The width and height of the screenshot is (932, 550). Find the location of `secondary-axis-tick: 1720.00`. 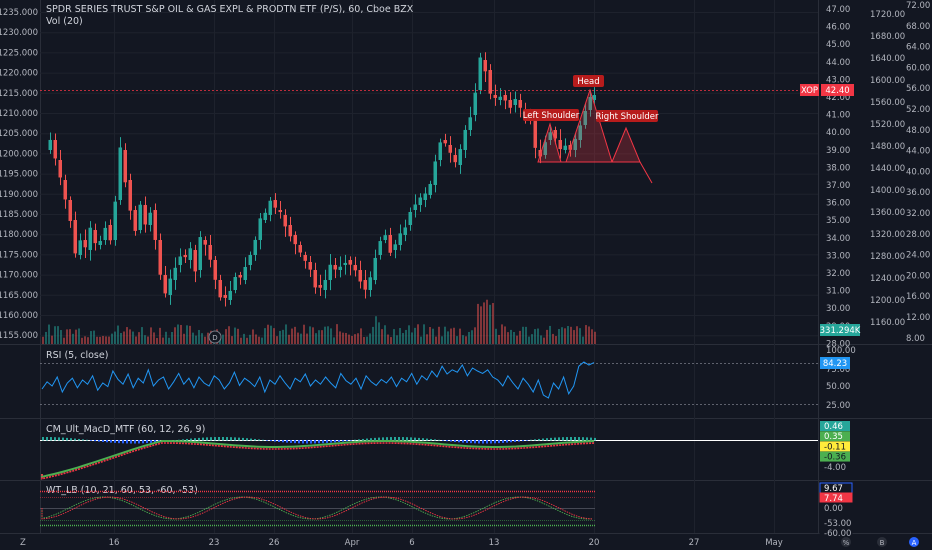

secondary-axis-tick: 1720.00 is located at coordinates (887, 15).